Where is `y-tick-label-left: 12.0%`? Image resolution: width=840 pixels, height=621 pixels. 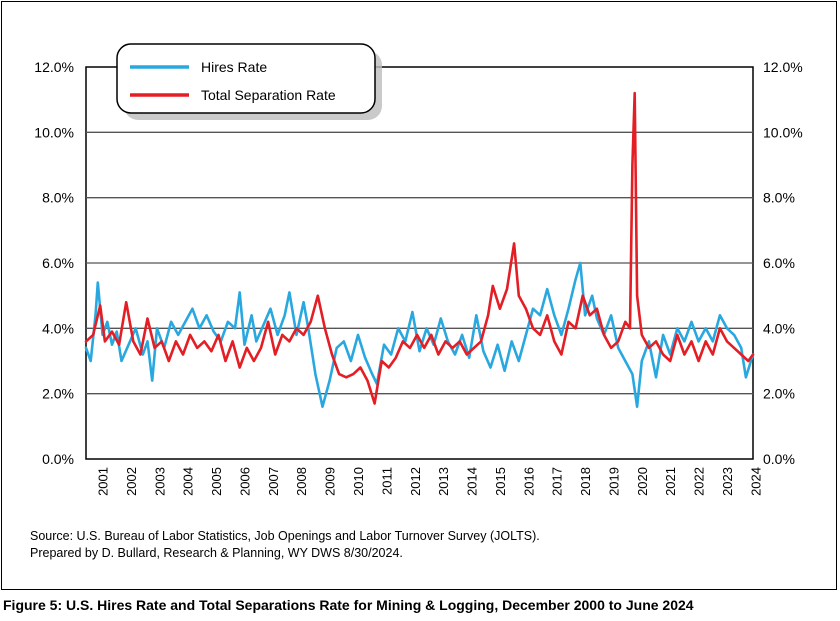 y-tick-label-left: 12.0% is located at coordinates (54, 67).